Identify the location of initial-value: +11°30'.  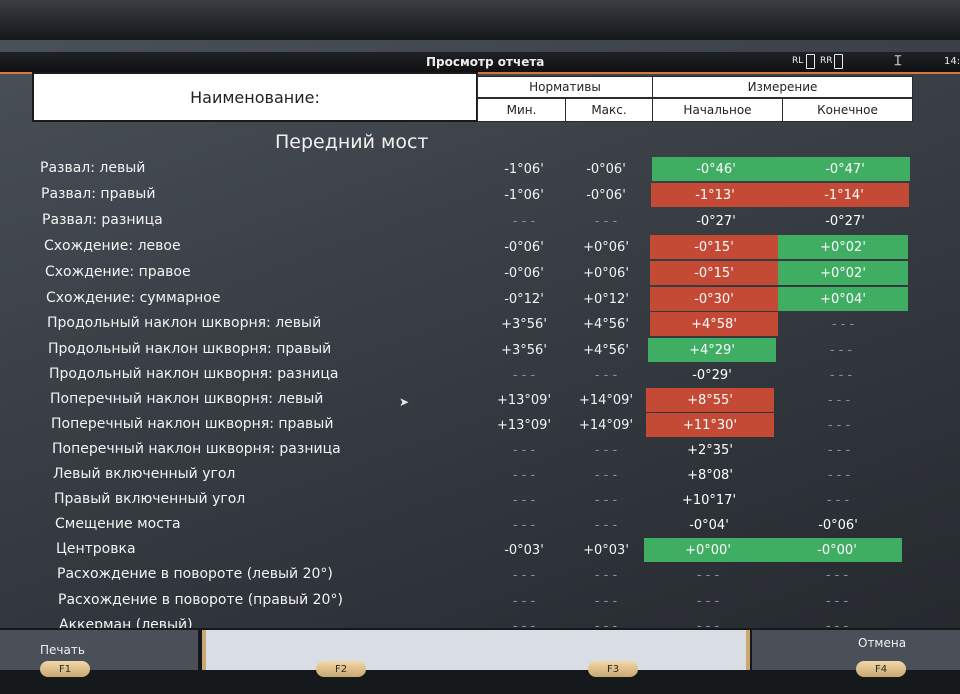
(710, 425).